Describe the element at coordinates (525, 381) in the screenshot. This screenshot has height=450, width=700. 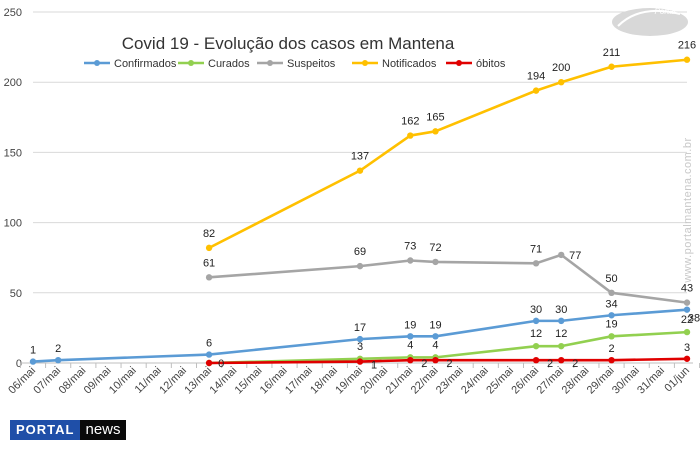
I see `x-tick-label: 26/mai` at that location.